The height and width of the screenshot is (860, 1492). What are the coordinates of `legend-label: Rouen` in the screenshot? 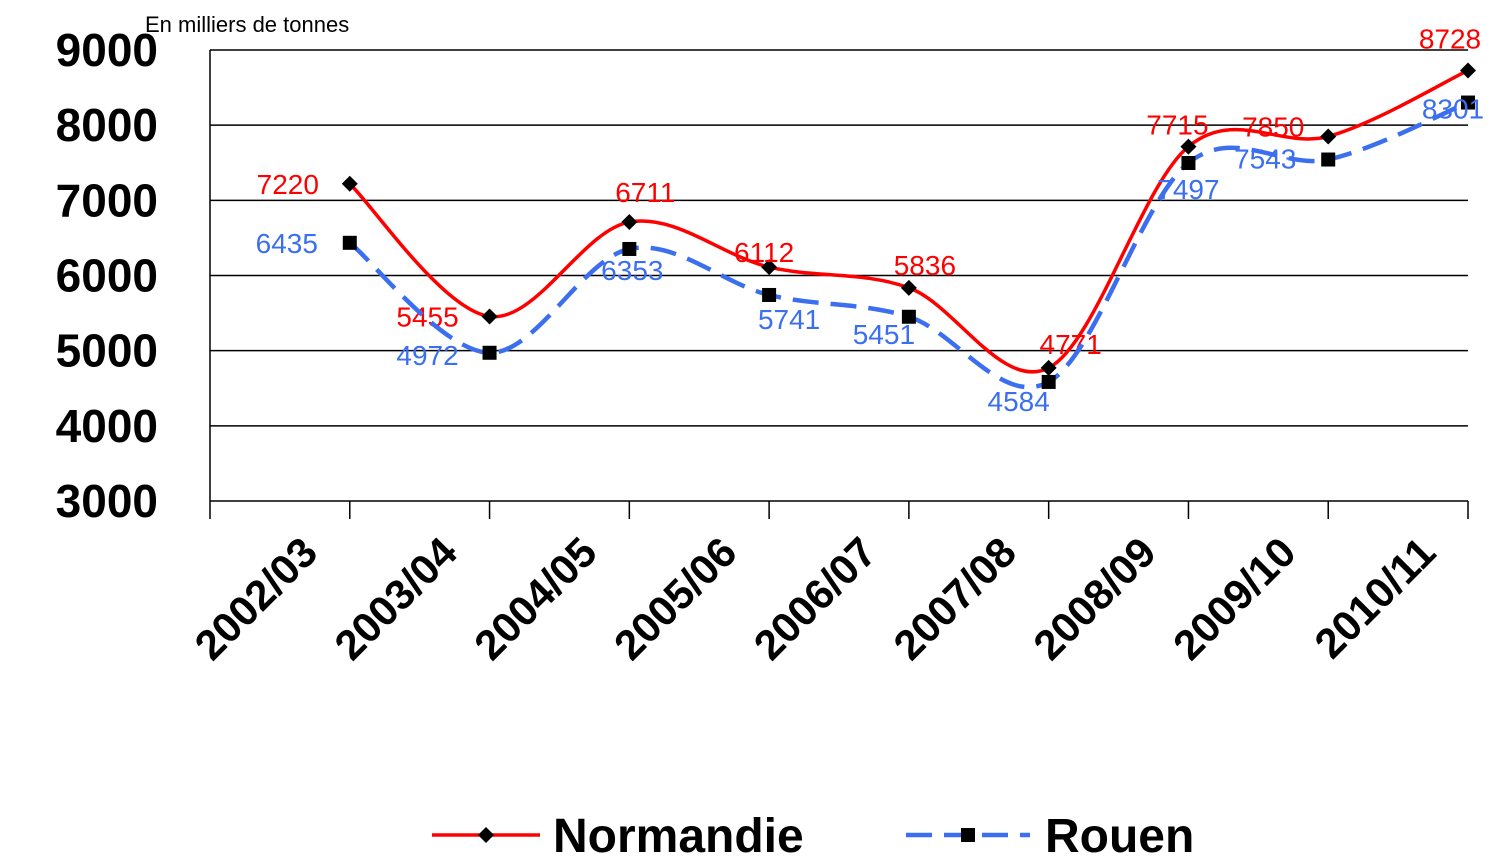 It's located at (1119, 835).